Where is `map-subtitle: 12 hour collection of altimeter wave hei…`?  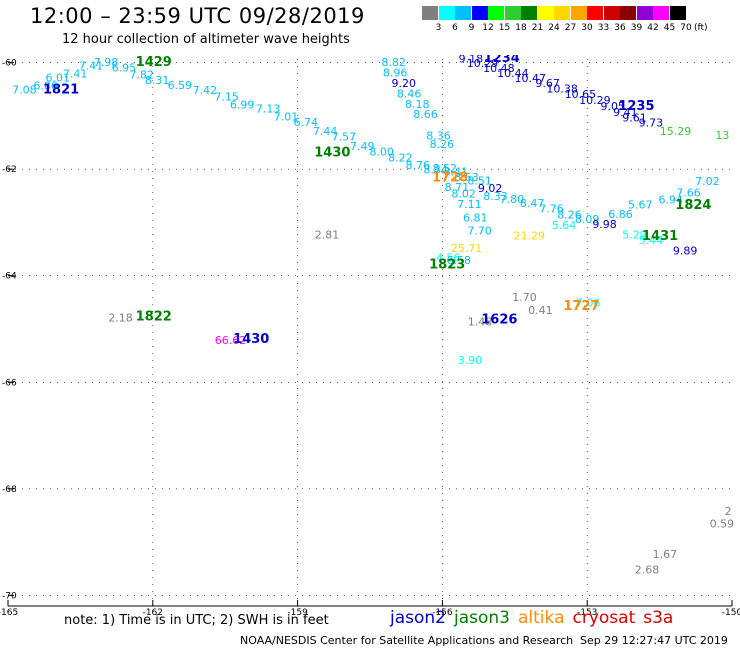
map-subtitle: 12 hour collection of altimeter wave hei… is located at coordinates (206, 39).